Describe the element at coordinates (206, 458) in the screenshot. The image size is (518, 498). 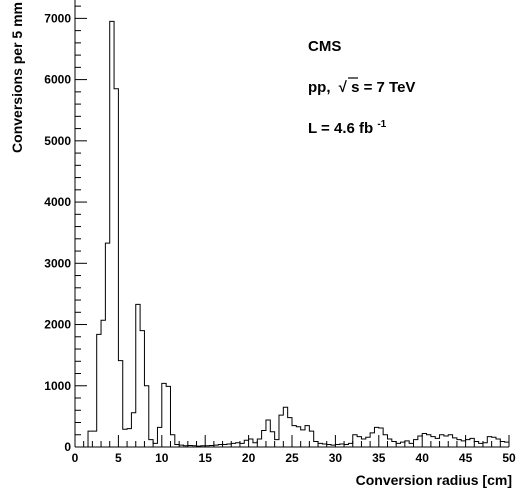
I see `x-tick-label: 15` at that location.